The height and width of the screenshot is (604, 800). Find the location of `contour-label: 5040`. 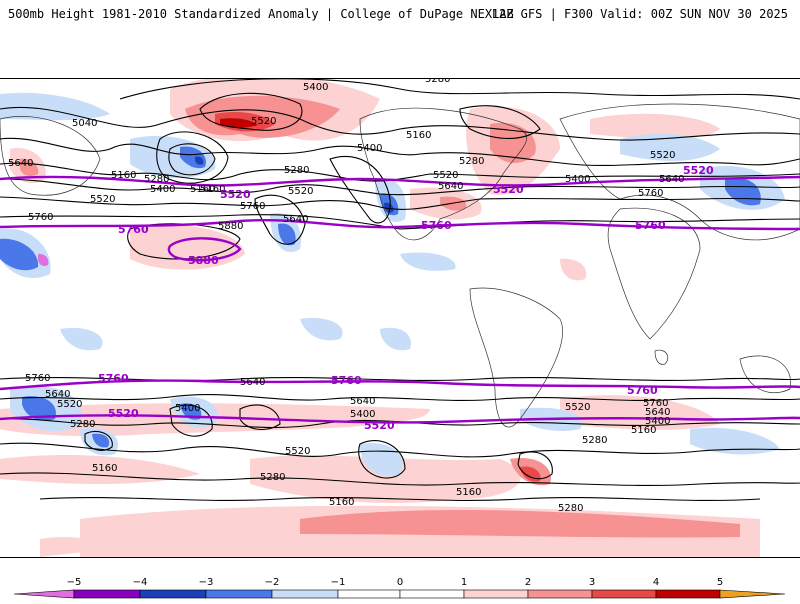

contour-label: 5040 is located at coordinates (84, 123).